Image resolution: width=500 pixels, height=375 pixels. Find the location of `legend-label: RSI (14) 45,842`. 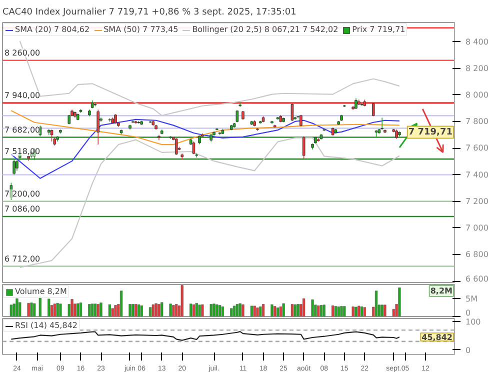

legend-label: RSI (14) 45,842 is located at coordinates (46, 325).